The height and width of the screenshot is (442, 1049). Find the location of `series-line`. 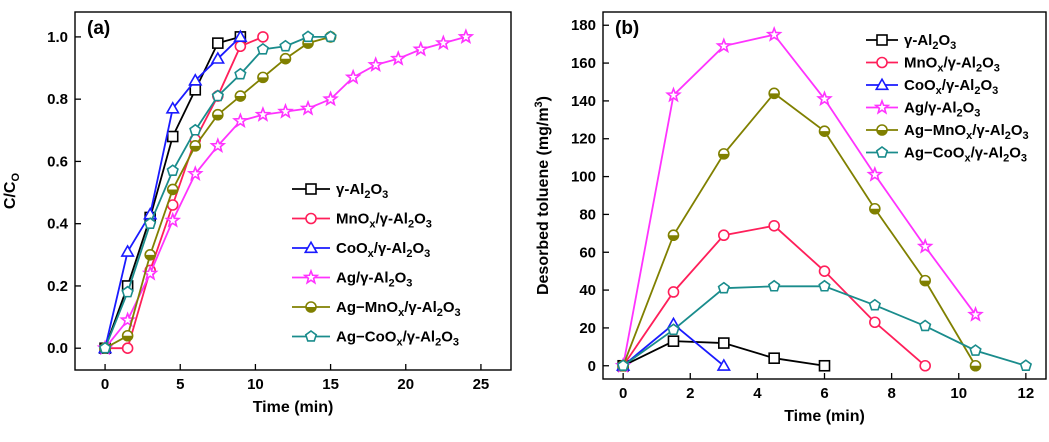

series-line is located at coordinates (184, 193).